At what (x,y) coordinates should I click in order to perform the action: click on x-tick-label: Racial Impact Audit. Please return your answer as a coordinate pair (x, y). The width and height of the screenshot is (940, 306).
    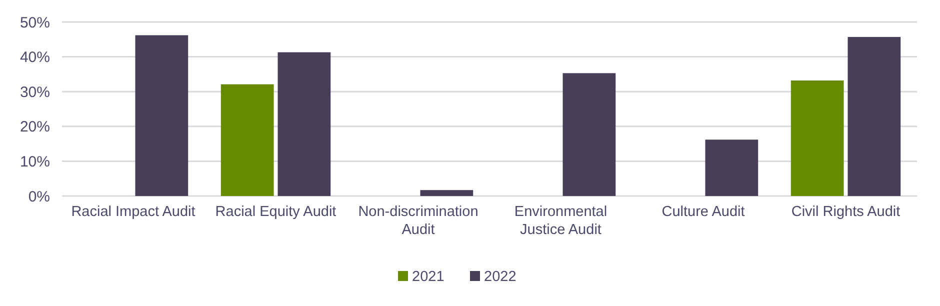
    Looking at the image, I should click on (133, 212).